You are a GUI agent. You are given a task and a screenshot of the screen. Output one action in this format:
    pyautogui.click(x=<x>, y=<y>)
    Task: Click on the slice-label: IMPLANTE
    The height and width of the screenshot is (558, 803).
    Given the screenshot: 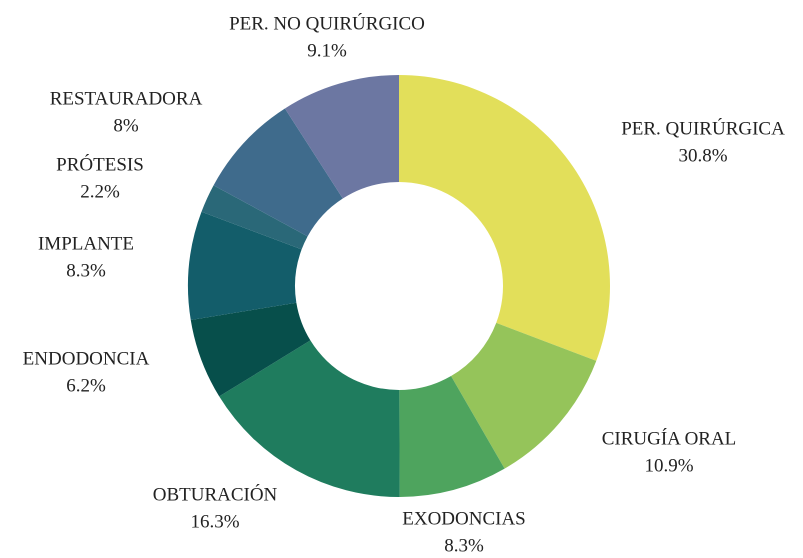 What is the action you would take?
    pyautogui.click(x=86, y=243)
    